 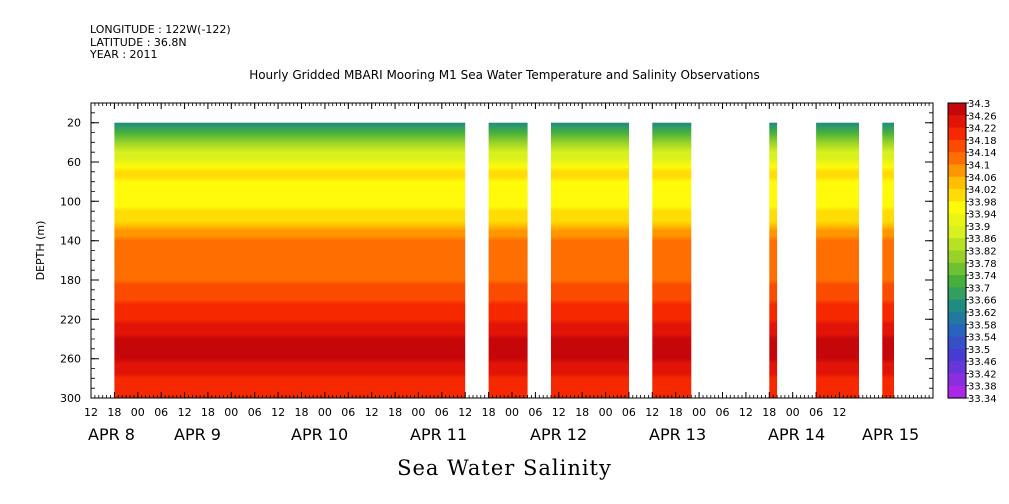 What do you see at coordinates (982, 129) in the screenshot?
I see `colorbar-label: 34.22` at bounding box center [982, 129].